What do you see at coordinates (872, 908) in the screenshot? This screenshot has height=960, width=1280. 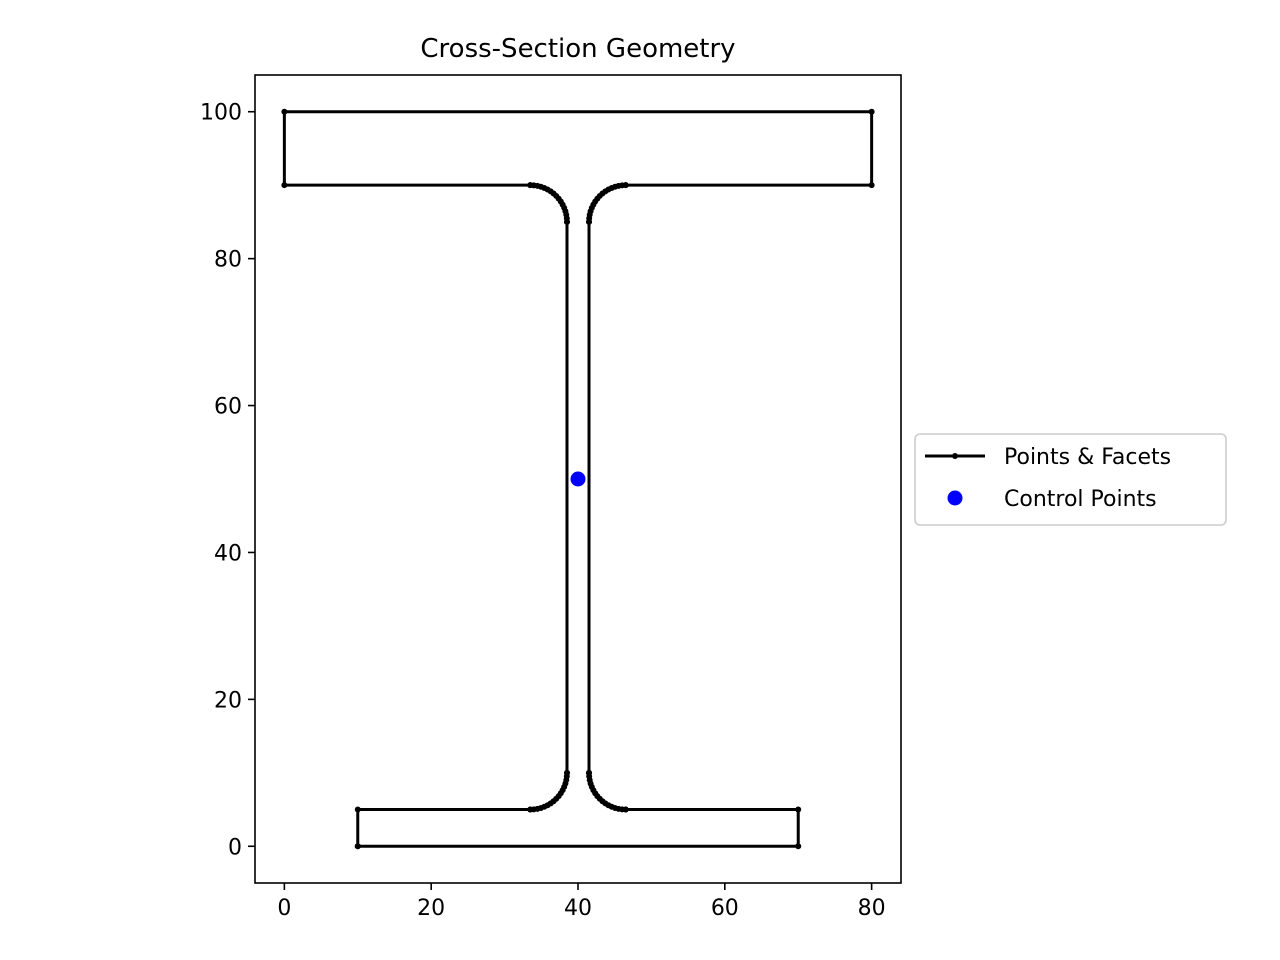 I see `x-tick-label: 80` at bounding box center [872, 908].